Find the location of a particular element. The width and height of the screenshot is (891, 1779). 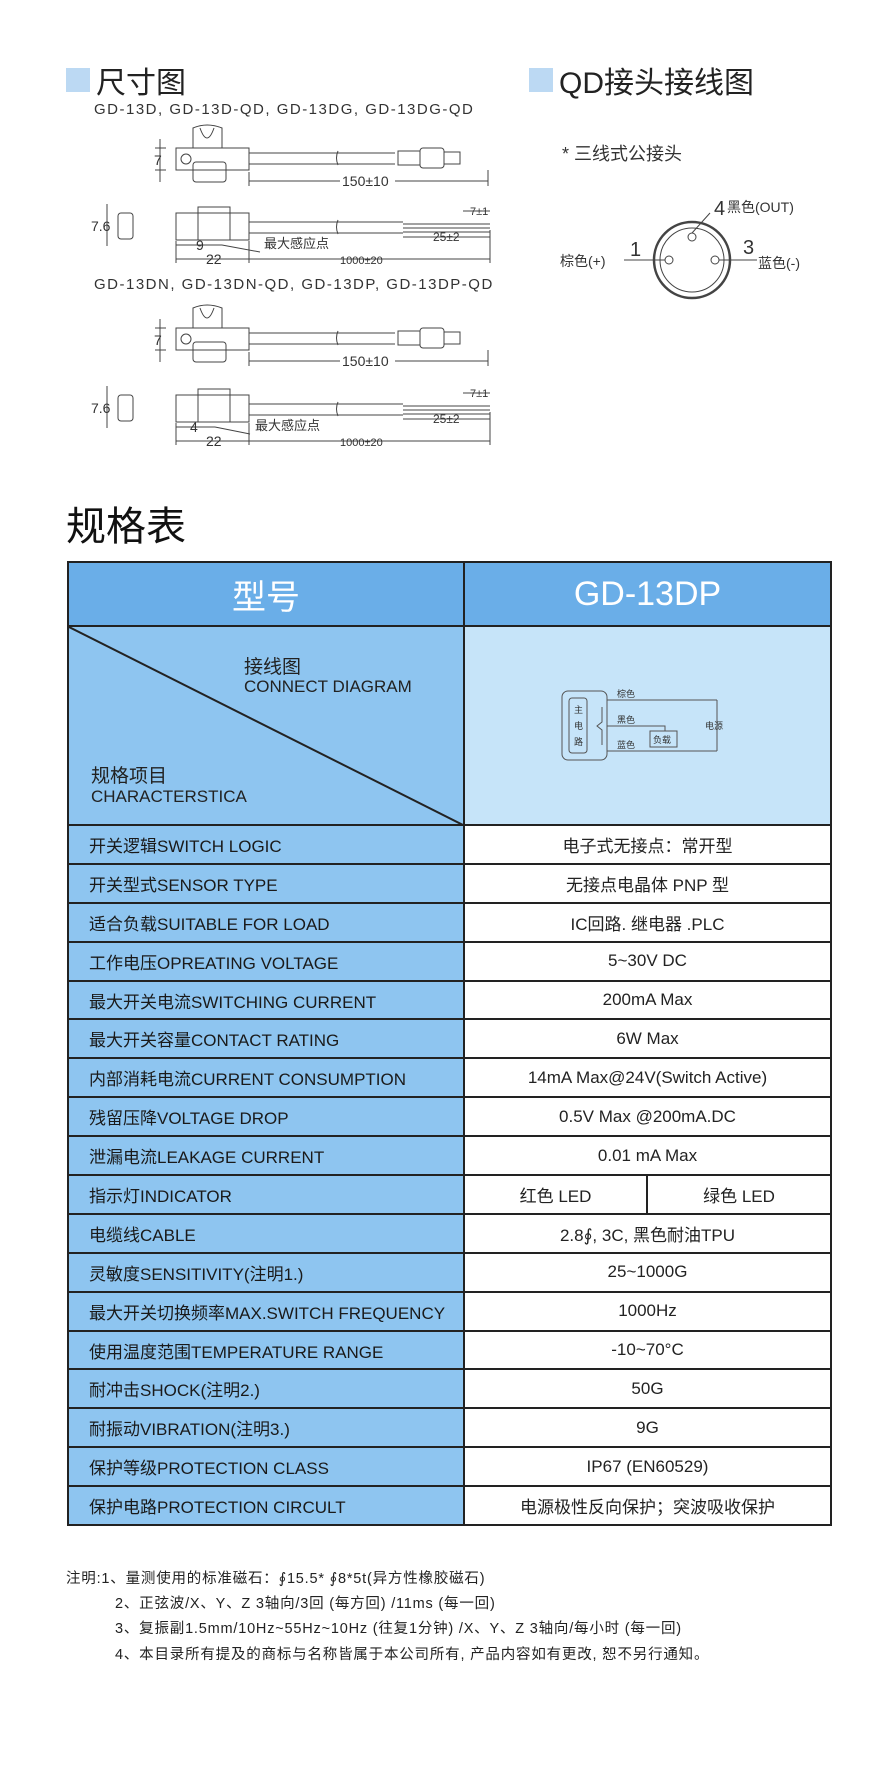

spec-row: 最大开关电流SWITCHING CURRENT 200mA Max is located at coordinates (449, 1000).